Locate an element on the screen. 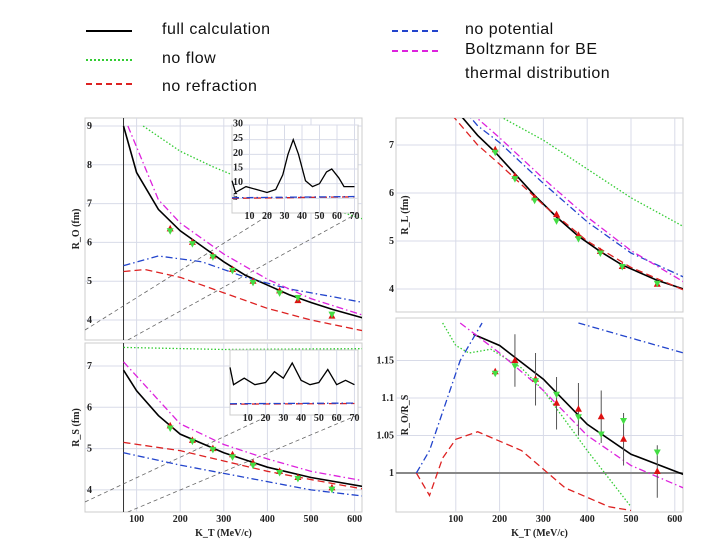  legend-label-thermal: thermal distribution is located at coordinates (538, 73).